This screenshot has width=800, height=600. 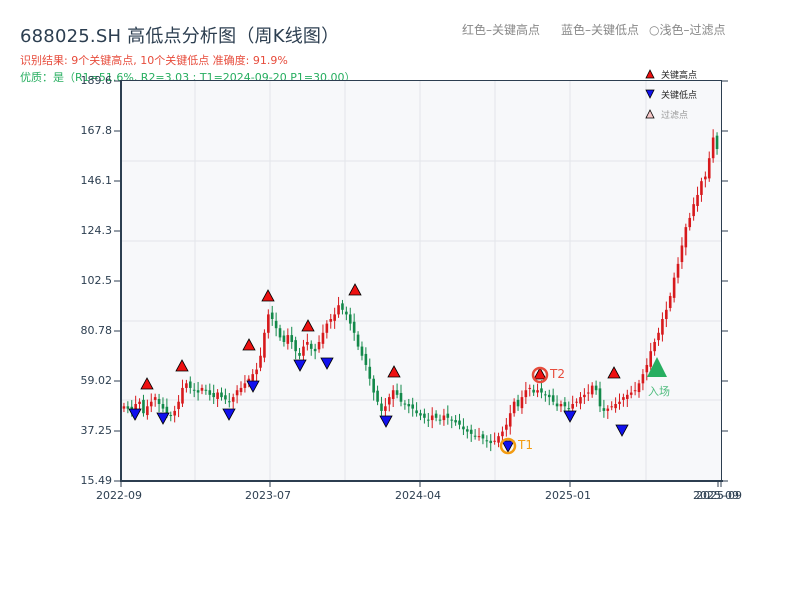 I want to click on axis-right, so click(x=721, y=281).